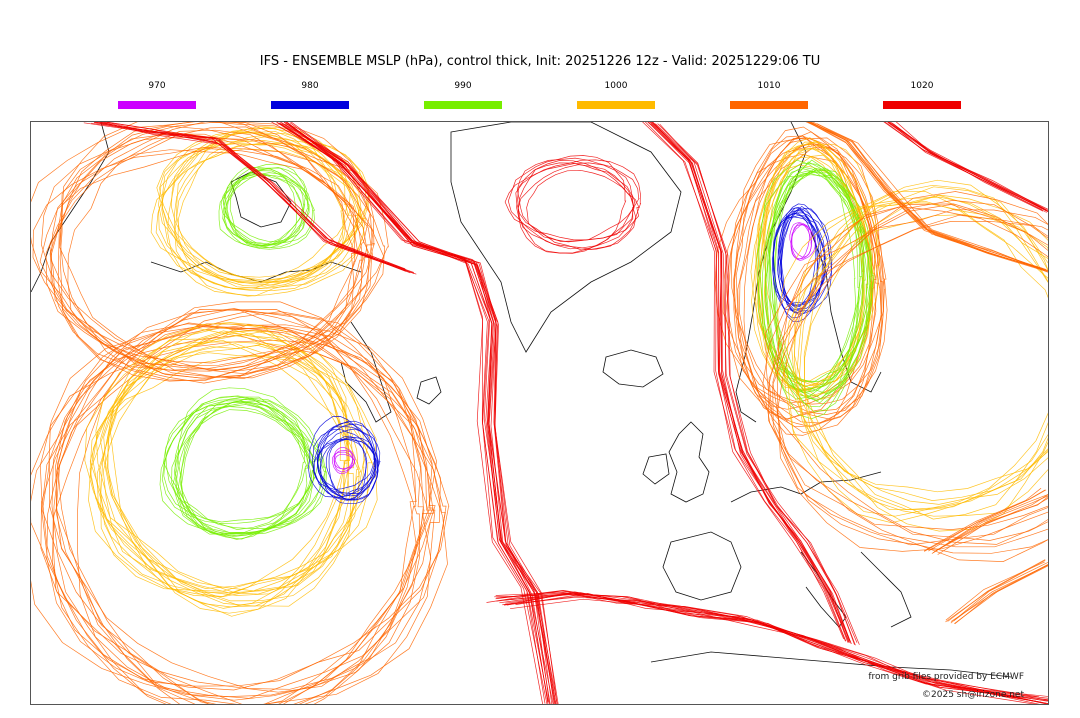  I want to click on legend-item-1000: 1000, so click(616, 94).